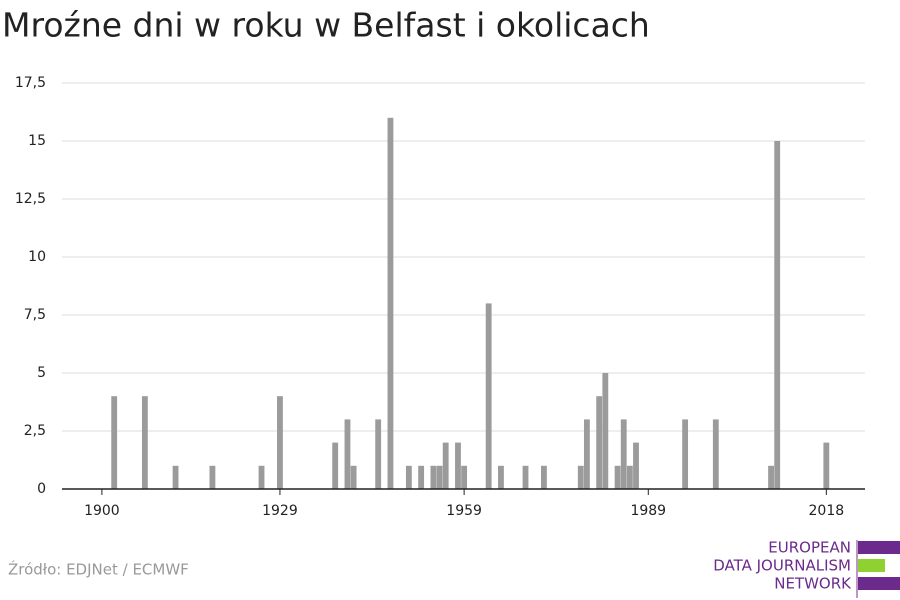  What do you see at coordinates (809, 548) in the screenshot?
I see `logo-text: EUROPEAN` at bounding box center [809, 548].